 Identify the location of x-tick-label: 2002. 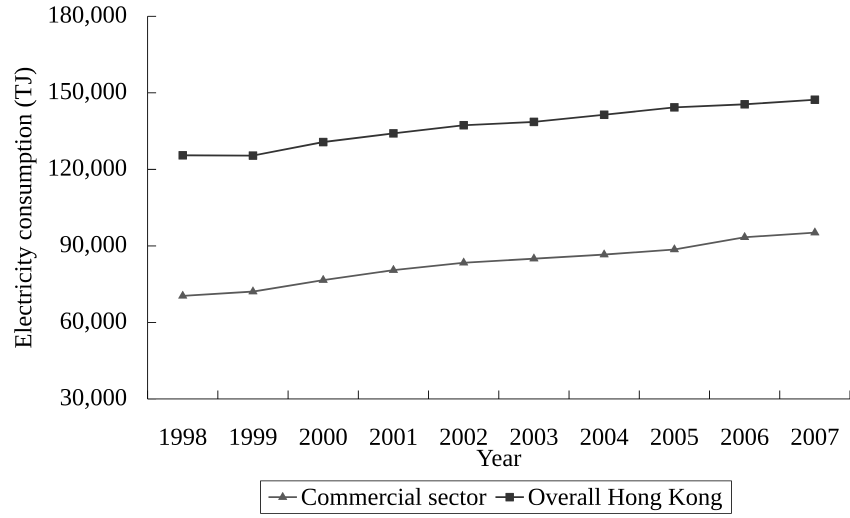
(463, 437).